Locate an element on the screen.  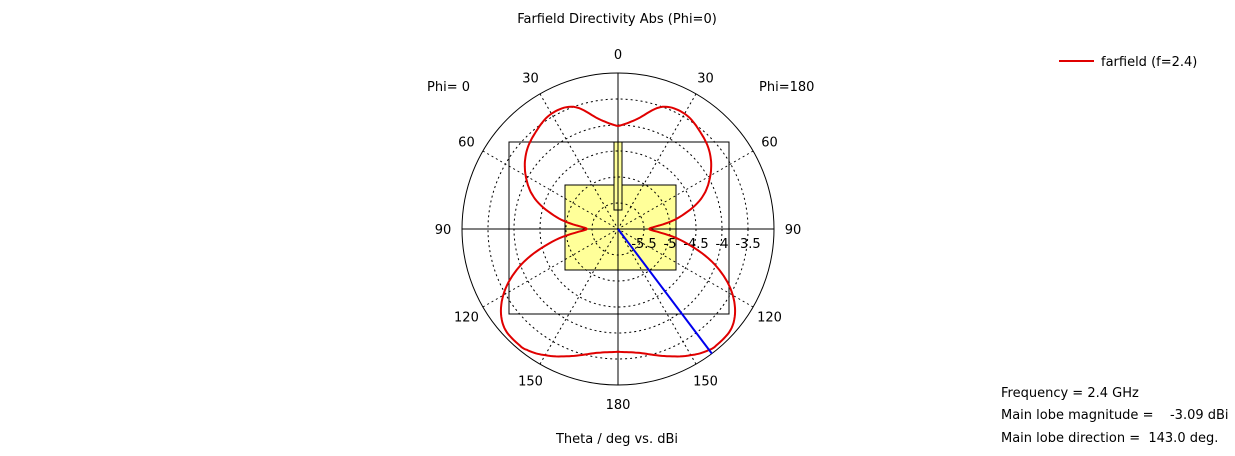
radial-tick-labels: -5.5 -5 -4.5 -4 -3.5 is located at coordinates (695, 244).